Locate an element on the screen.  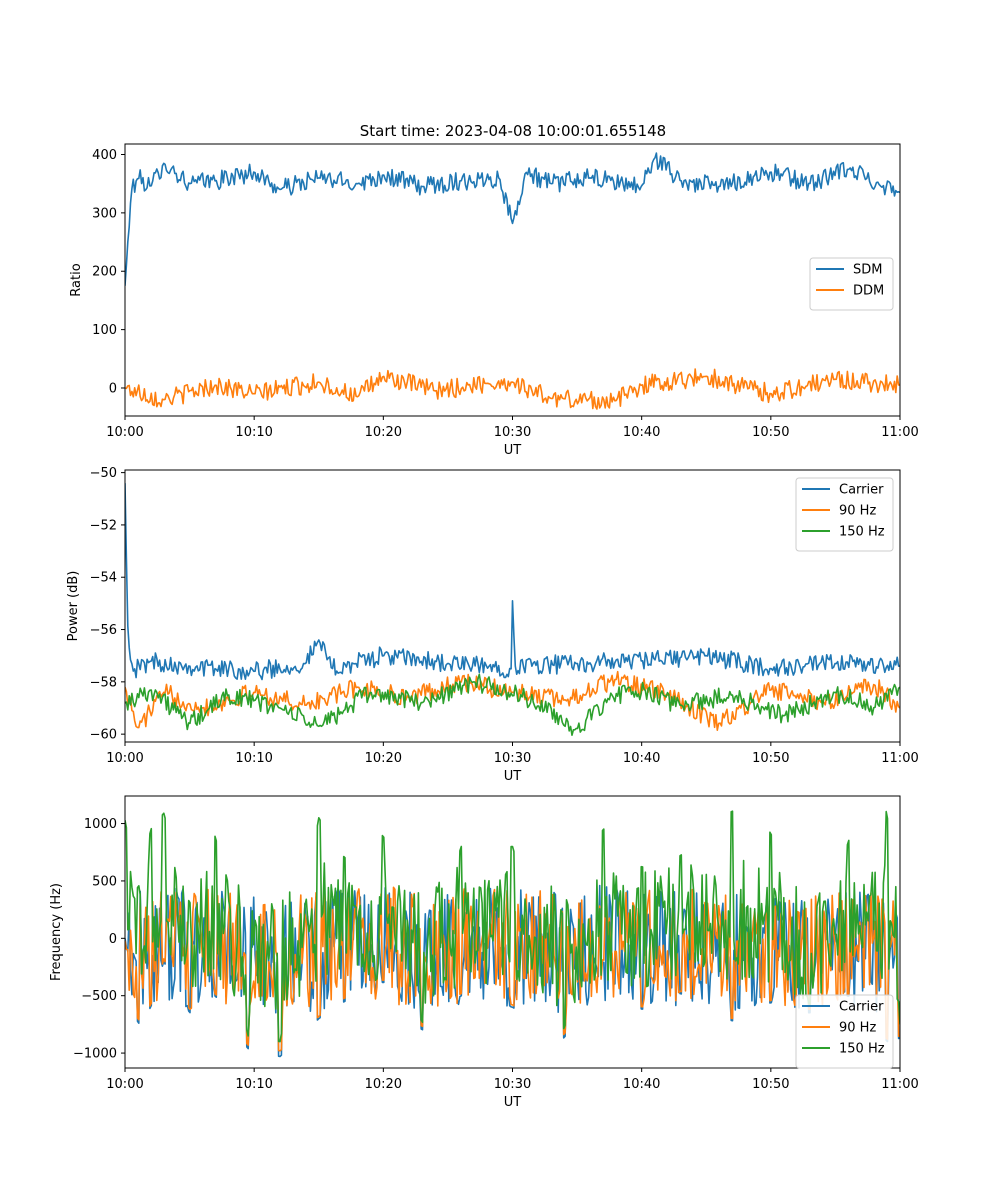
y-tick-label: 200 is located at coordinates (104, 272).